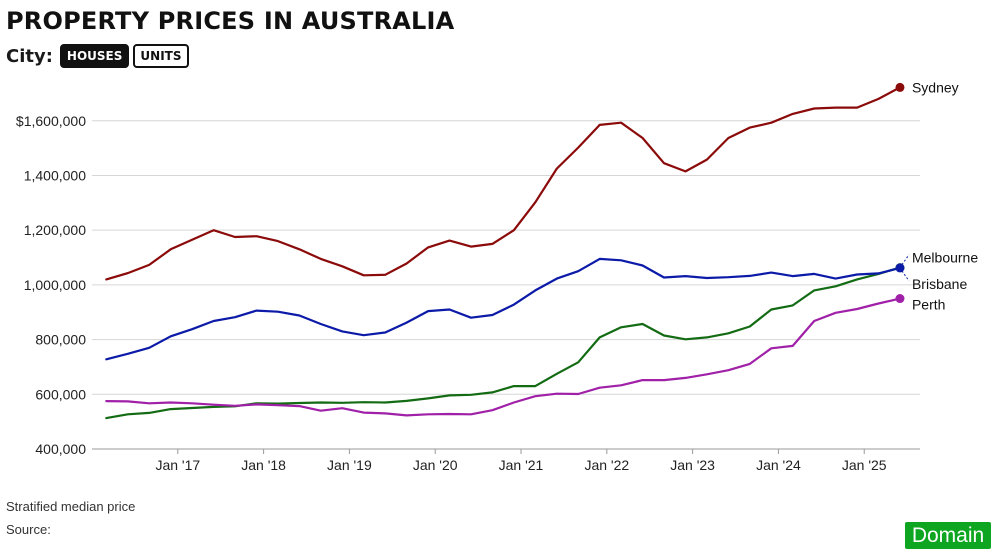 The height and width of the screenshot is (560, 999). Describe the element at coordinates (778, 465) in the screenshot. I see `x-tick-label: Jan '24` at that location.